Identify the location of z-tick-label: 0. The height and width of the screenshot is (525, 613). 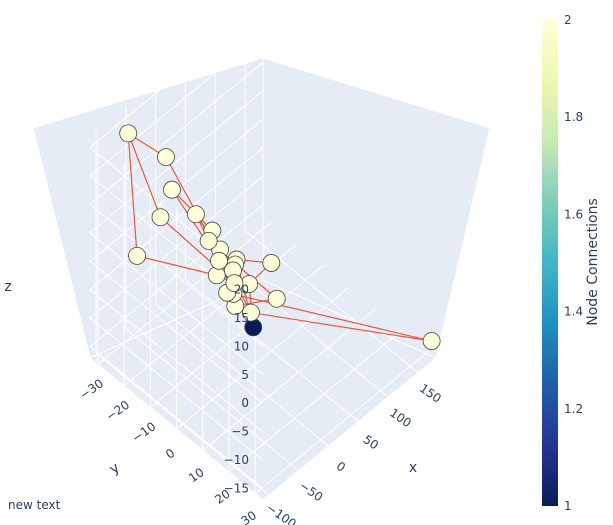
(245, 403).